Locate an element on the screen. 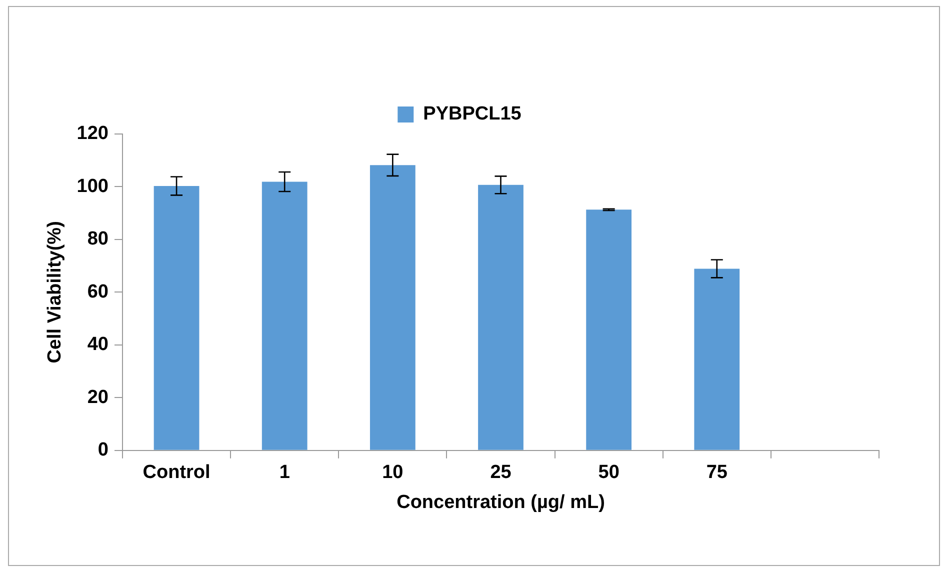  x-axis-title: Concentration (µg/ mL) is located at coordinates (500, 502).